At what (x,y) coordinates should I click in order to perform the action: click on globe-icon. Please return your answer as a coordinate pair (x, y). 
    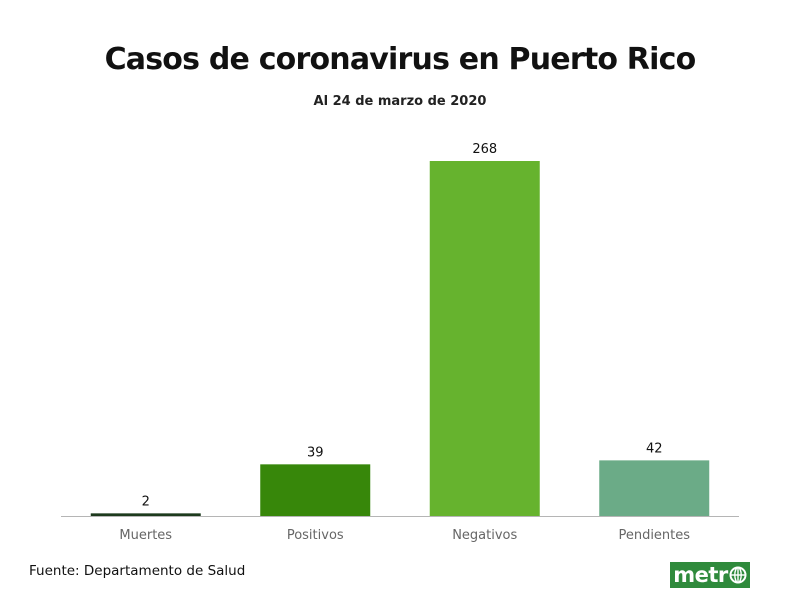
    Looking at the image, I should click on (738, 575).